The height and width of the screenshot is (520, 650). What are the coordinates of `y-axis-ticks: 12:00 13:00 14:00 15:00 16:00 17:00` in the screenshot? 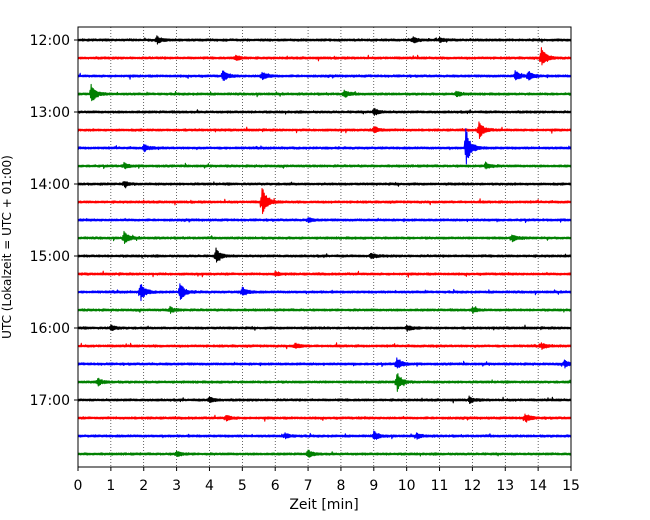 It's located at (54, 221).